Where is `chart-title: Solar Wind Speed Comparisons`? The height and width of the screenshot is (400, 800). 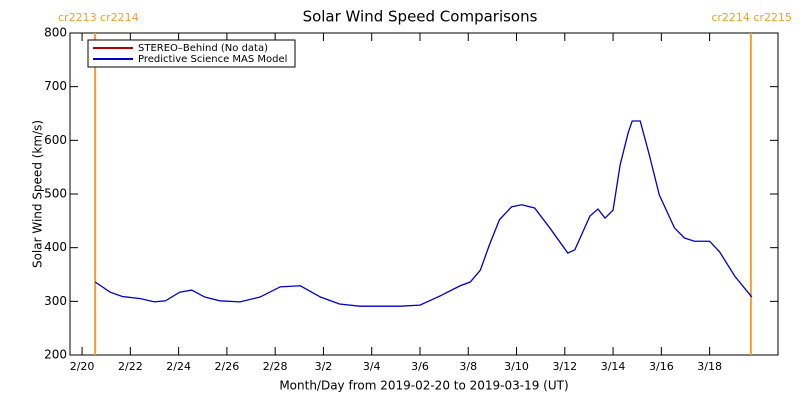
chart-title: Solar Wind Speed Comparisons is located at coordinates (420, 17).